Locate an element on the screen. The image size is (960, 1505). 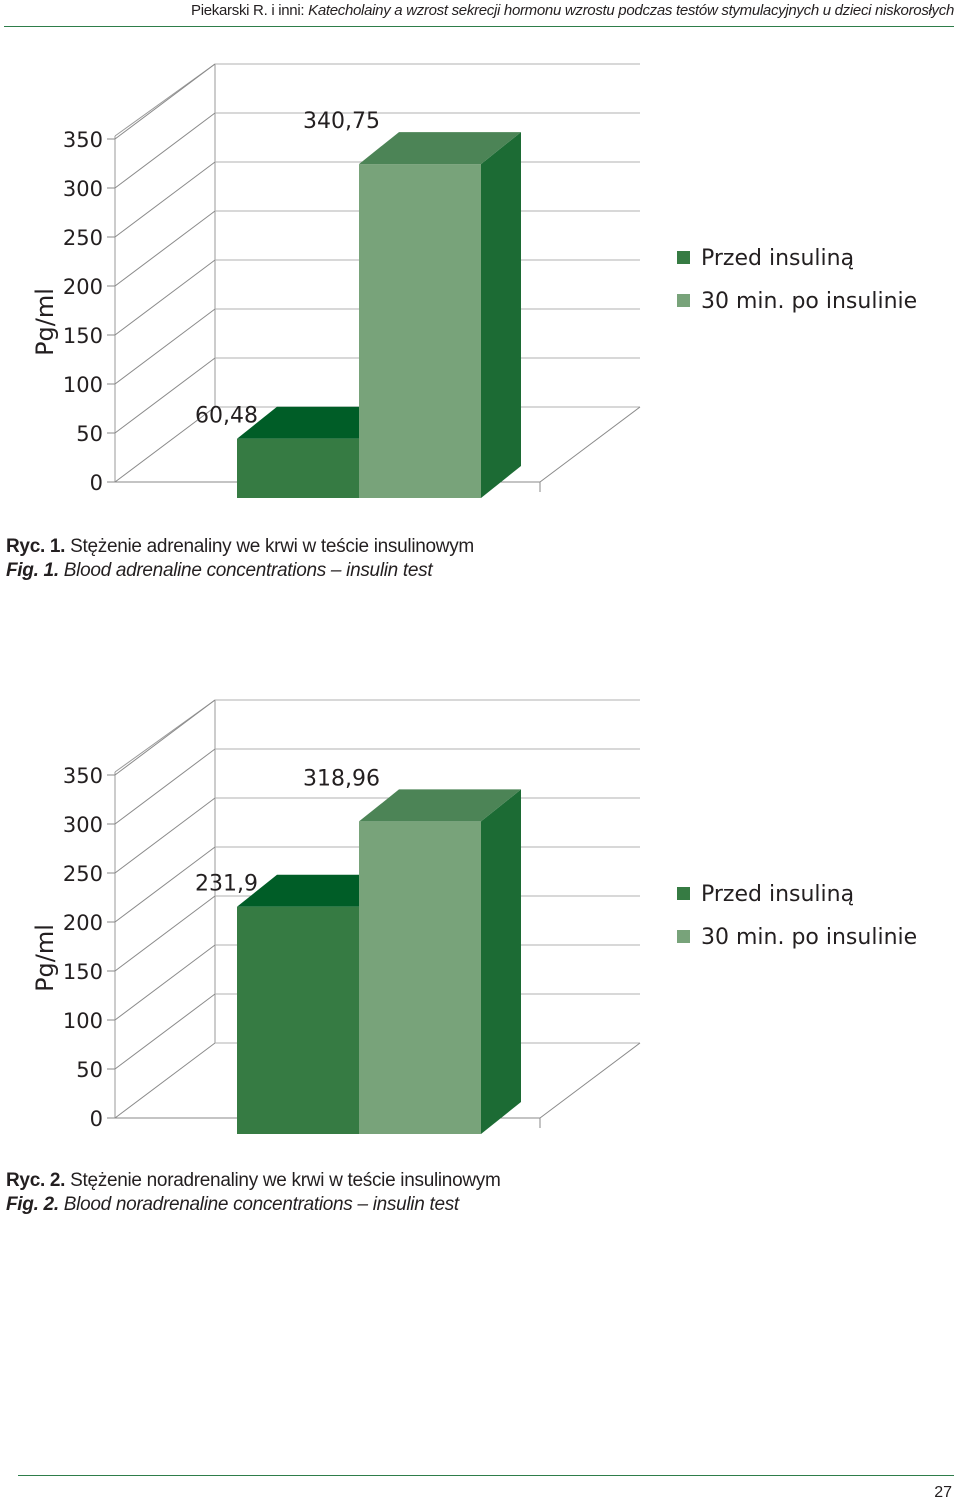
footer-rule is located at coordinates (486, 1475).